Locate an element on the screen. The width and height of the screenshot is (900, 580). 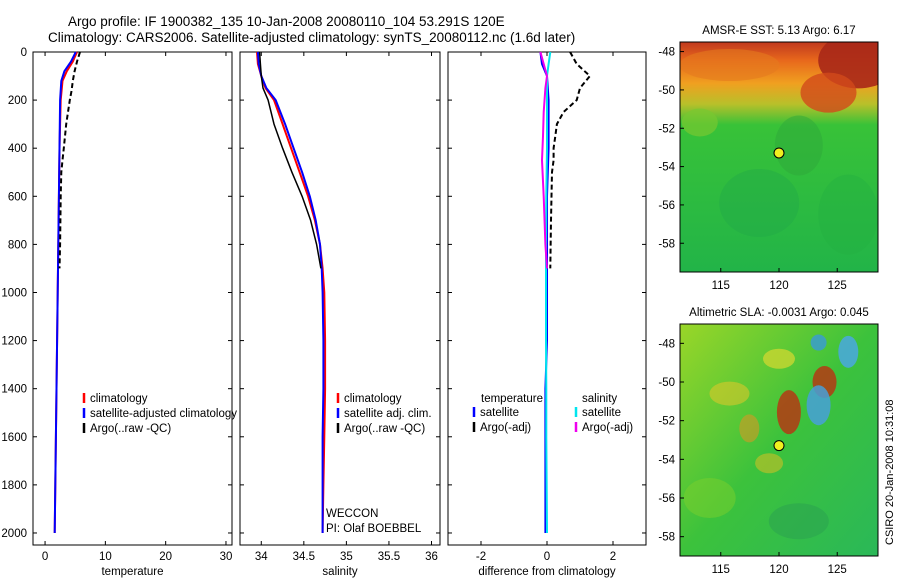
x-tick-label: 35.5 is located at coordinates (389, 557).